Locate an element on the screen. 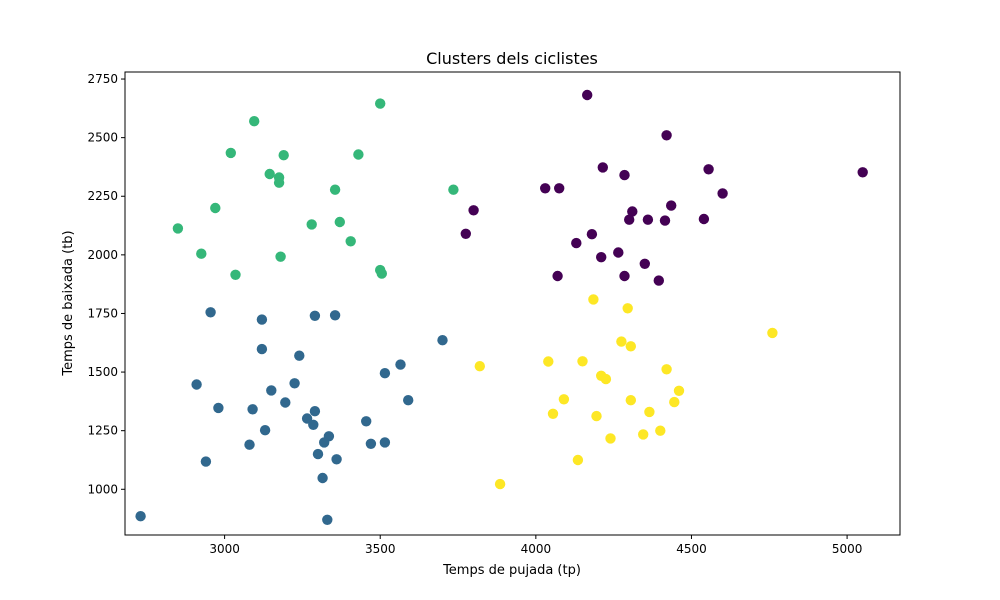  x-tick-label: 3000 is located at coordinates (224, 549).